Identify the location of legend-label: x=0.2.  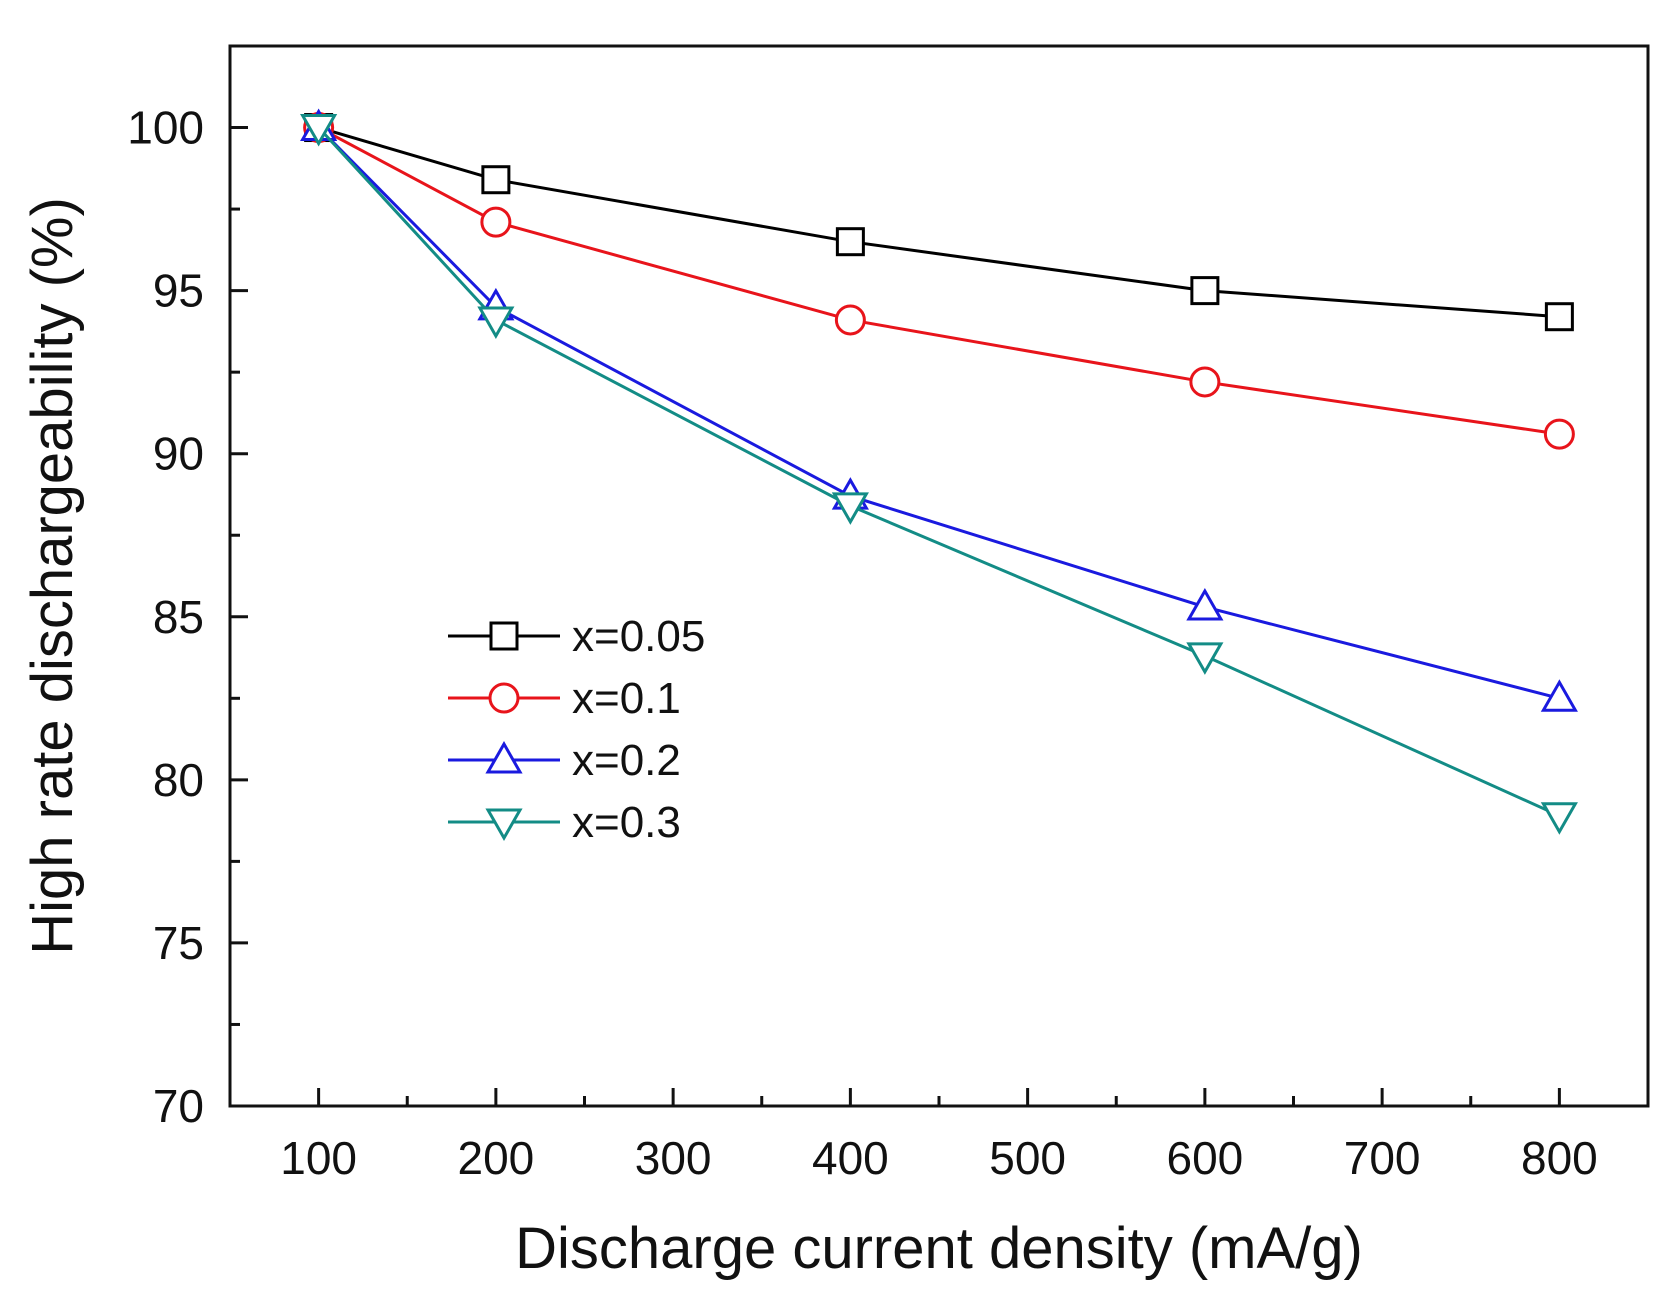
(626, 760).